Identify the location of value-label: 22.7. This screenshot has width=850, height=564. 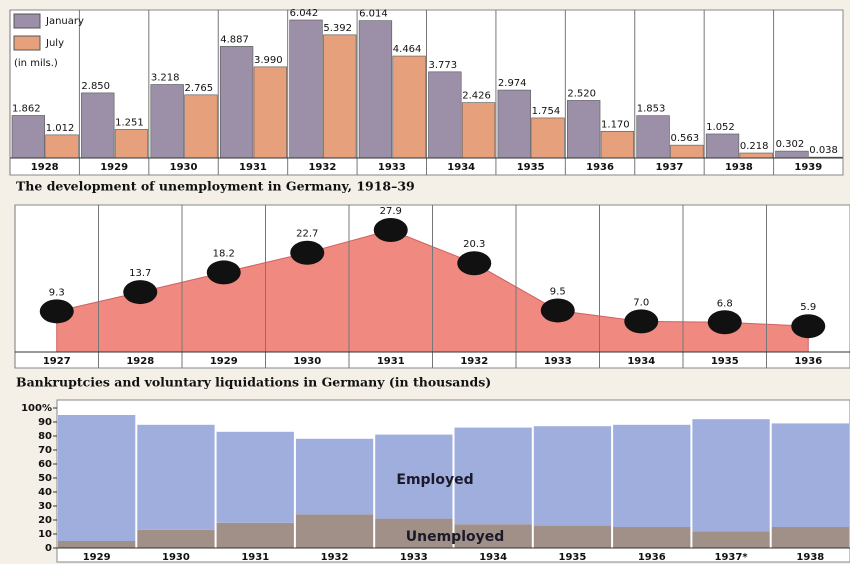
(307, 234).